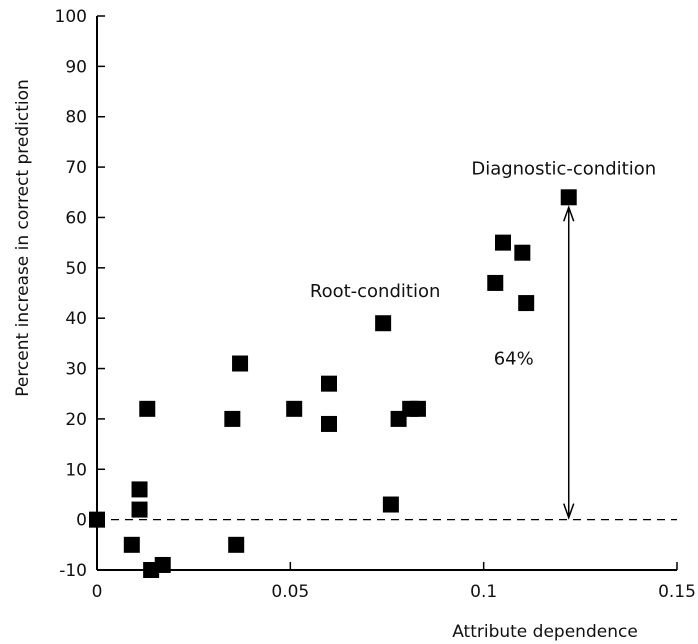  I want to click on y-tick-label: 30, so click(76, 370).